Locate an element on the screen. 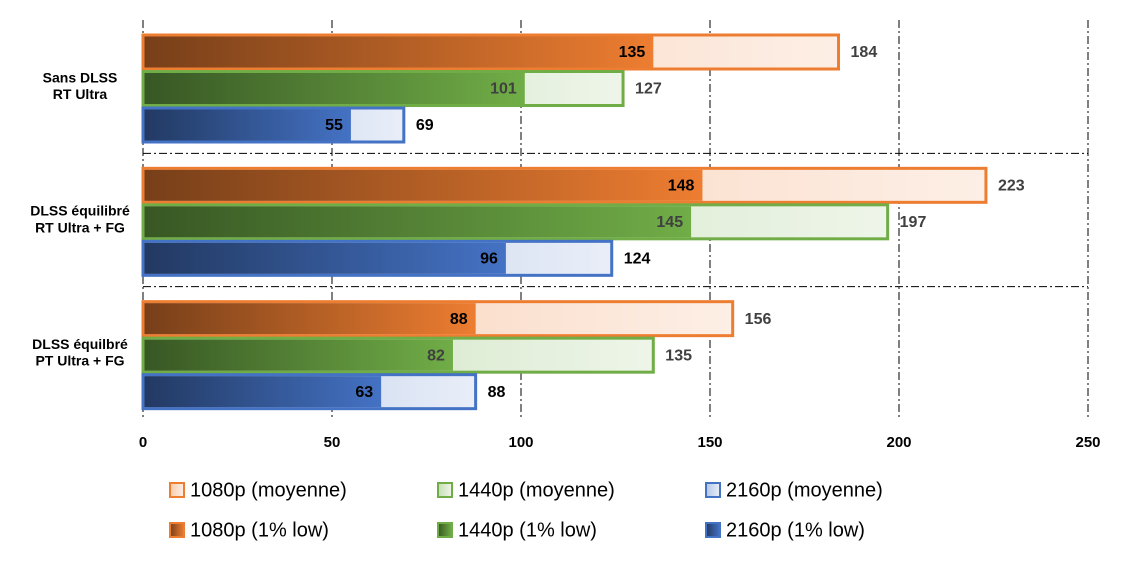 This screenshot has height=561, width=1124. value-label: 148 is located at coordinates (681, 186).